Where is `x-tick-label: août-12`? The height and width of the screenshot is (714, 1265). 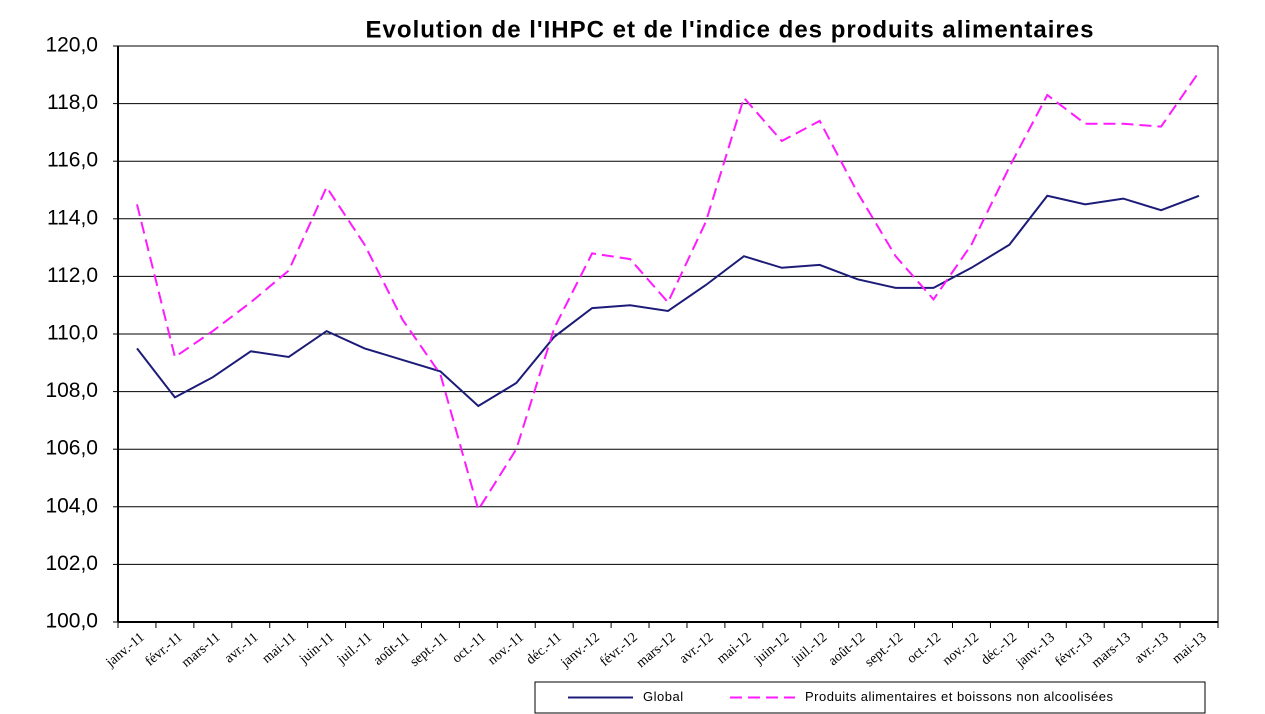 x-tick-label: août-12 is located at coordinates (847, 649).